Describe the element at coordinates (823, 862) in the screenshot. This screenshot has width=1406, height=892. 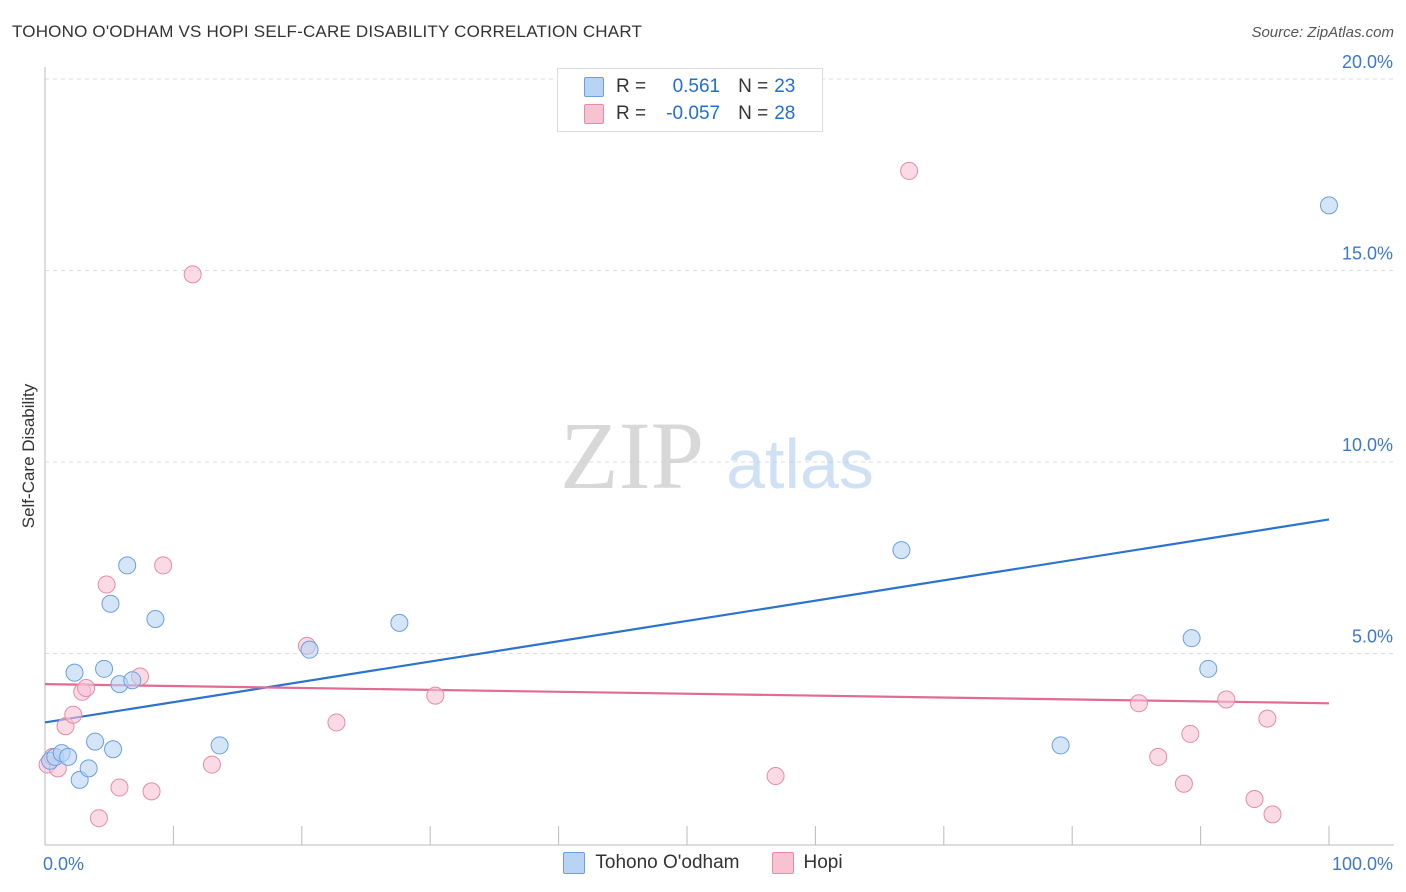
I see `series-name-hopi: Hopi` at that location.